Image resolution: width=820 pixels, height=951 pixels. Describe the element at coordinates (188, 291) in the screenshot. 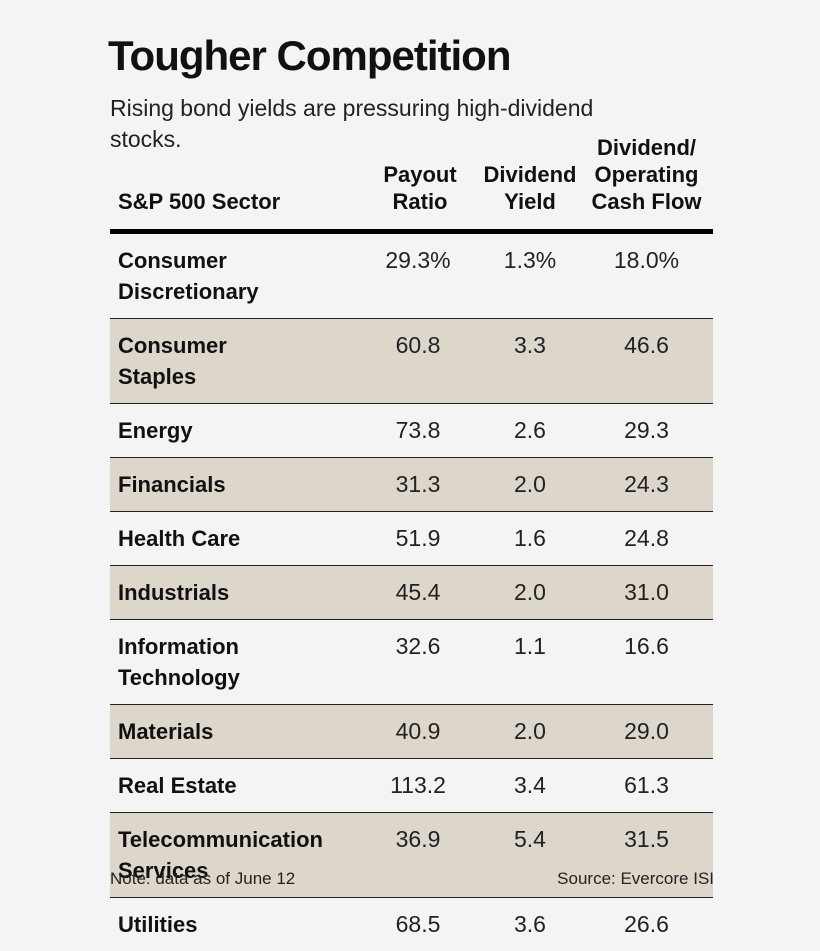

I see `sector-name-line: Discretionary` at that location.